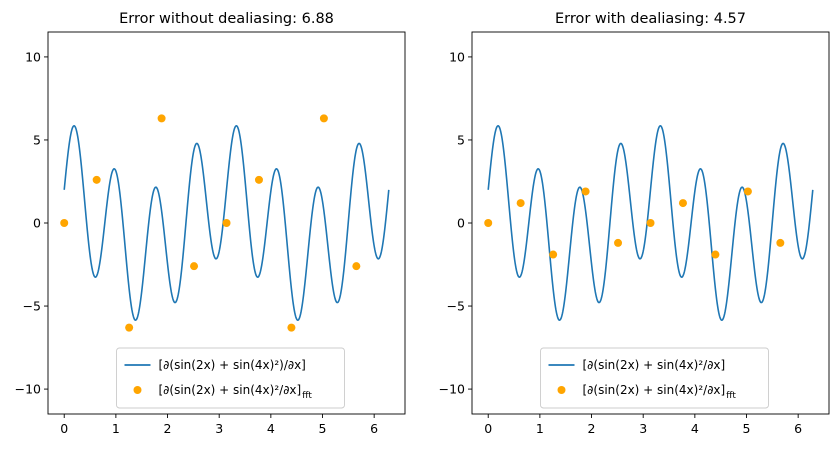 The width and height of the screenshot is (834, 449). What do you see at coordinates (226, 19) in the screenshot?
I see `chart-title: Error without dealiasing: 6.88` at bounding box center [226, 19].